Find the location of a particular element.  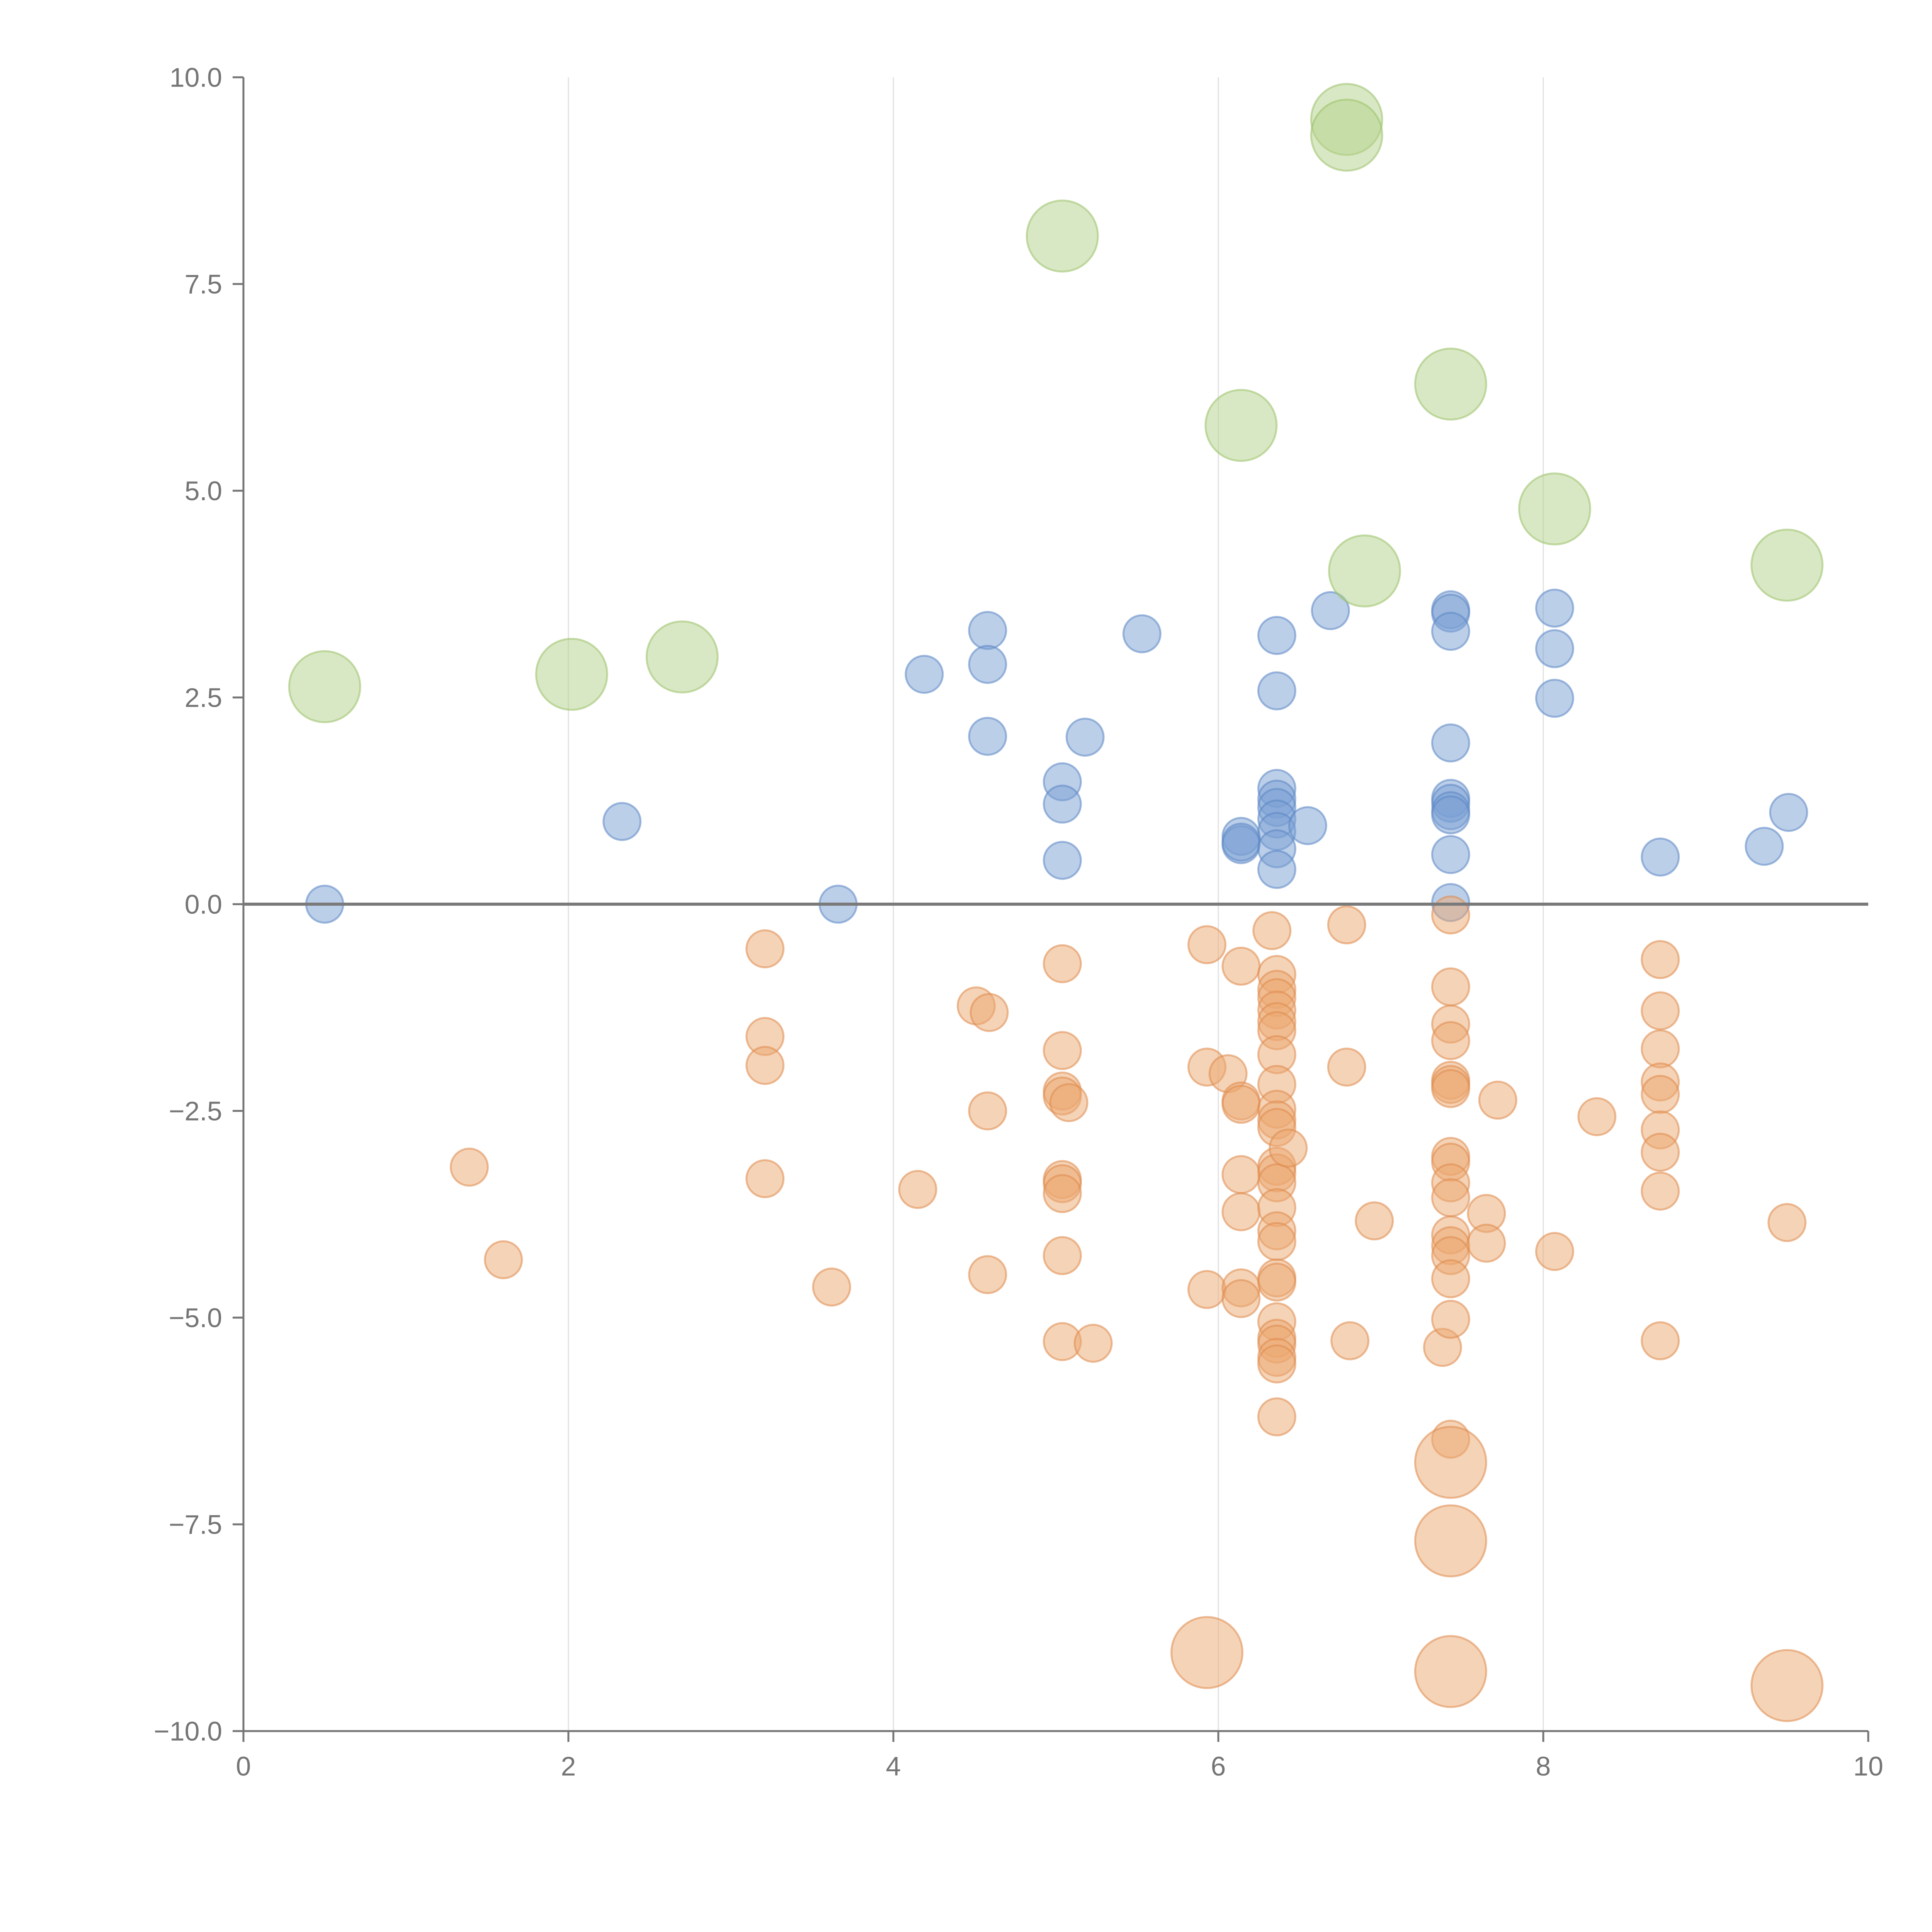

x-tick-label: 0 is located at coordinates (244, 1766).